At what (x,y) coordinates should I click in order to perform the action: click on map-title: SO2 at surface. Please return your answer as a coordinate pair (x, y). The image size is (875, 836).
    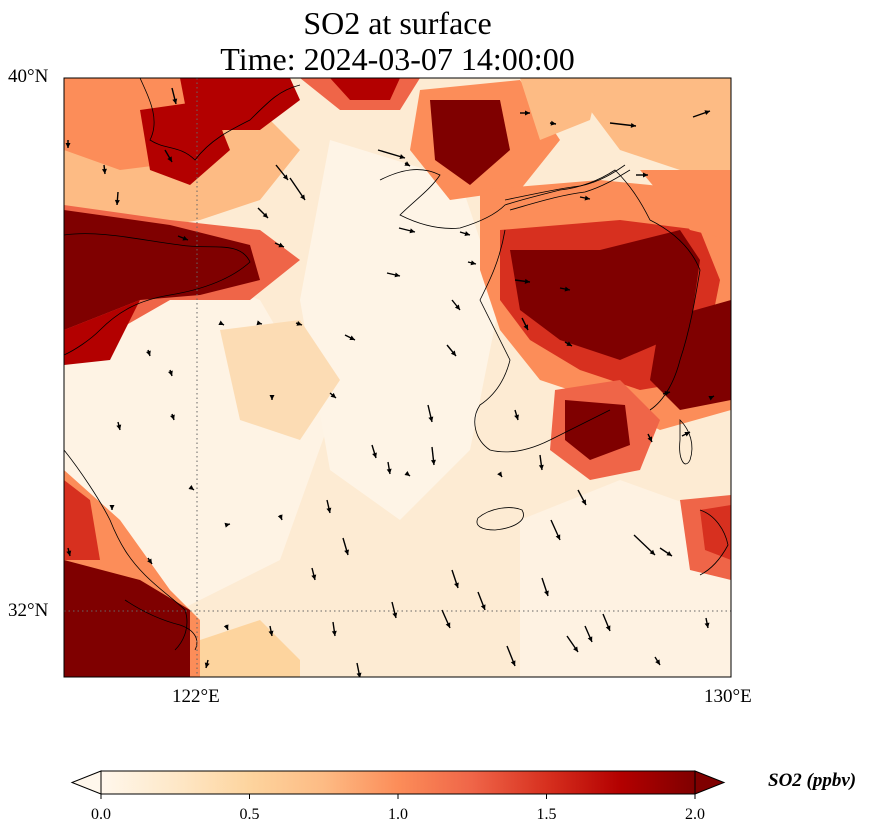
    Looking at the image, I should click on (397, 23).